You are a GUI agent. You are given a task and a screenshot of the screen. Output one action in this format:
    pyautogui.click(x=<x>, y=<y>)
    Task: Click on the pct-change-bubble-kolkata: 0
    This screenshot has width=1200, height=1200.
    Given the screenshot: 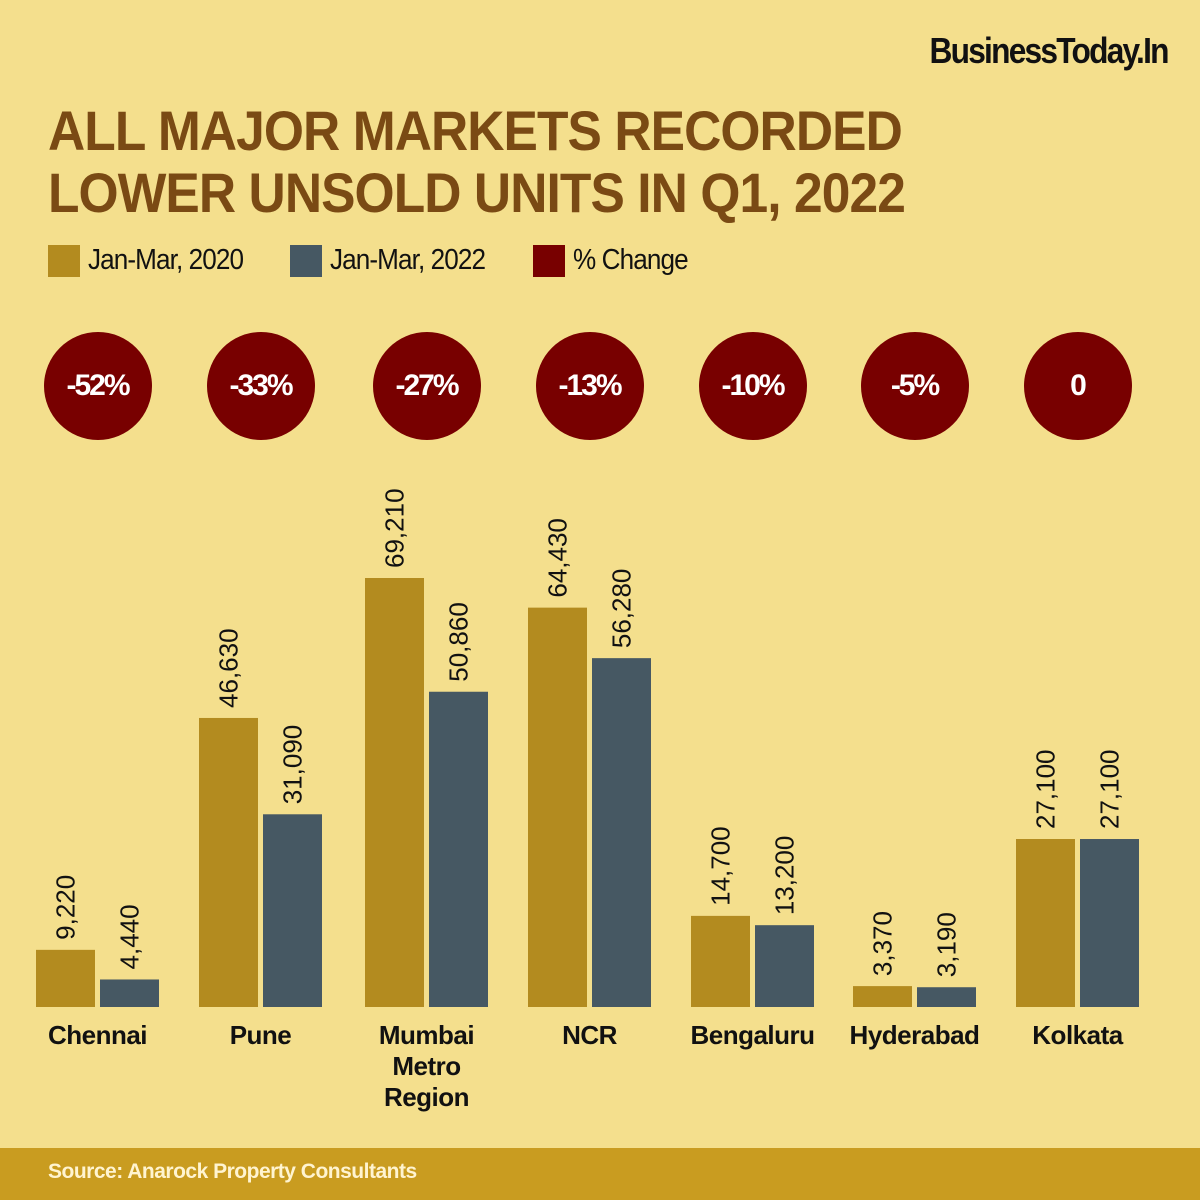 What is the action you would take?
    pyautogui.click(x=1077, y=386)
    